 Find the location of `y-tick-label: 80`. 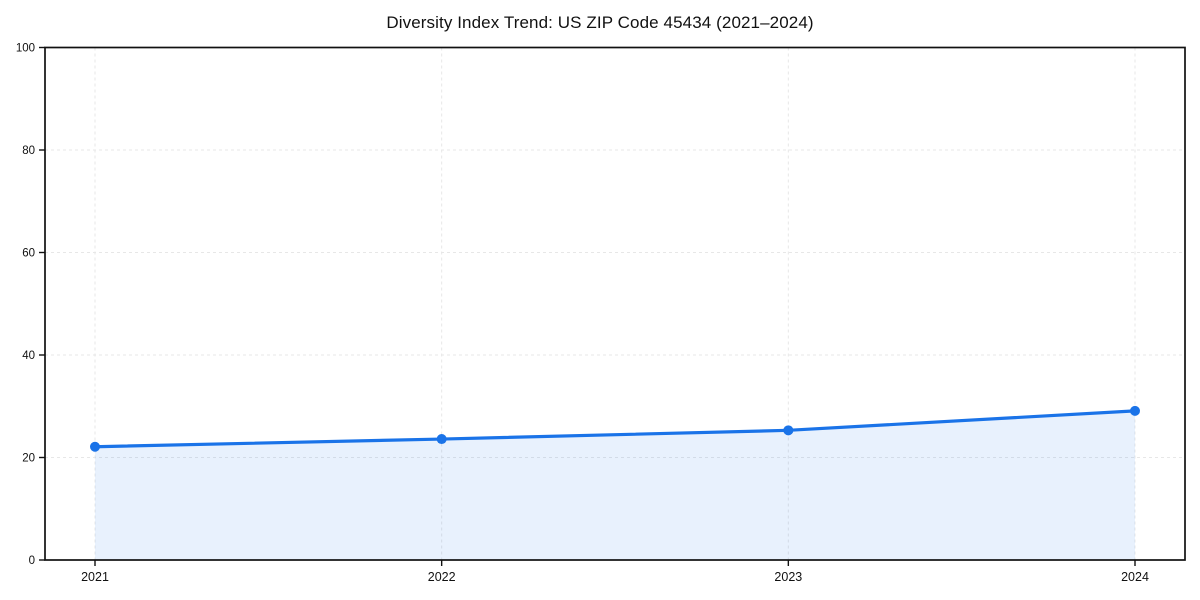

y-tick-label: 80 is located at coordinates (28, 151).